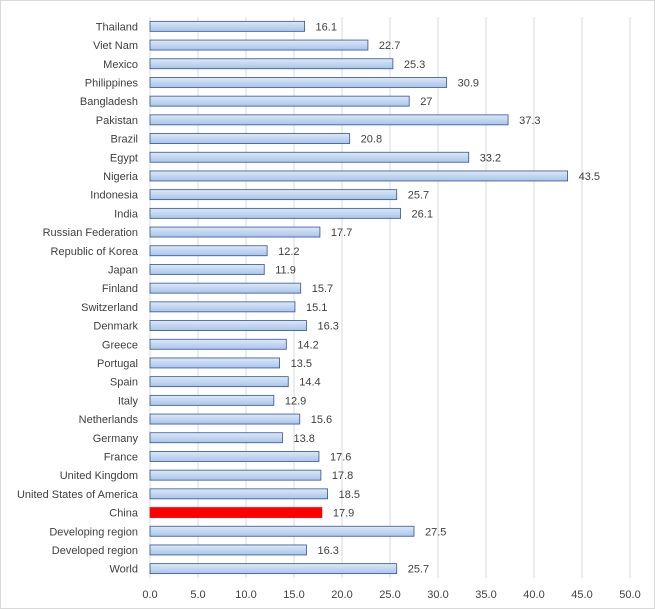 The height and width of the screenshot is (609, 655). What do you see at coordinates (322, 289) in the screenshot?
I see `value-label: 15.7` at bounding box center [322, 289].